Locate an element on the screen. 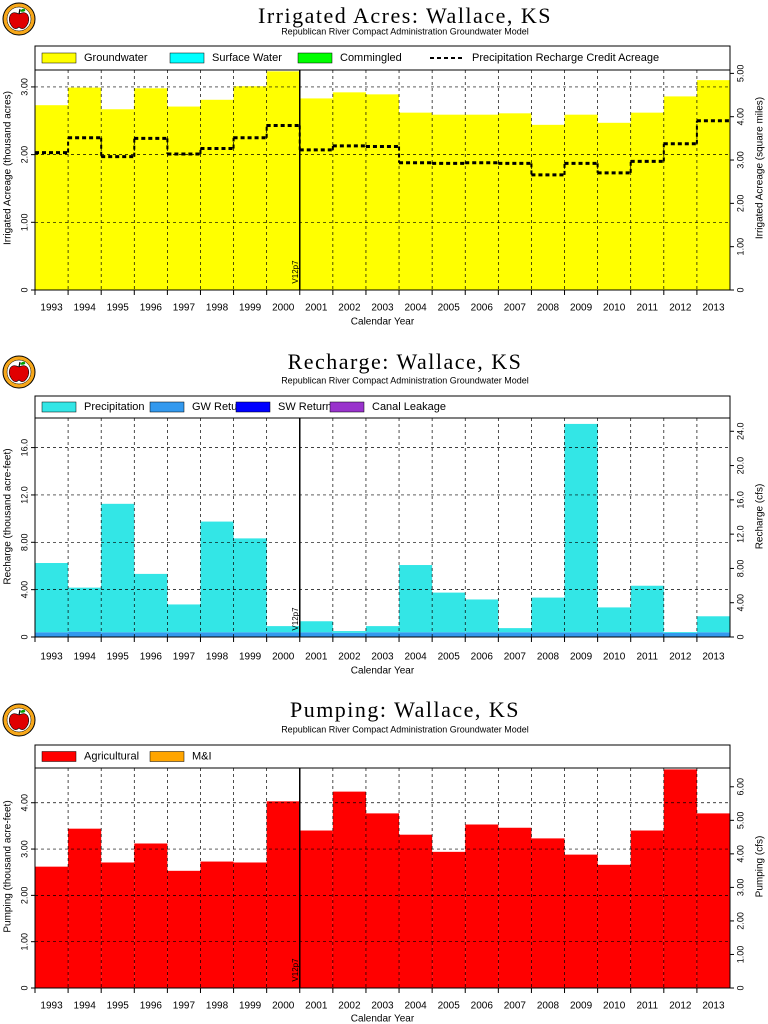 The width and height of the screenshot is (768, 1024). legend-label: Agricultural is located at coordinates (111, 756).